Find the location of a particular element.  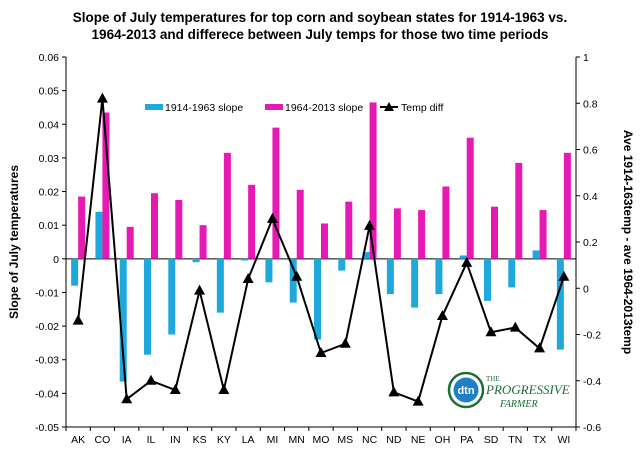

y2-tick-label: 0.2 is located at coordinates (590, 243).